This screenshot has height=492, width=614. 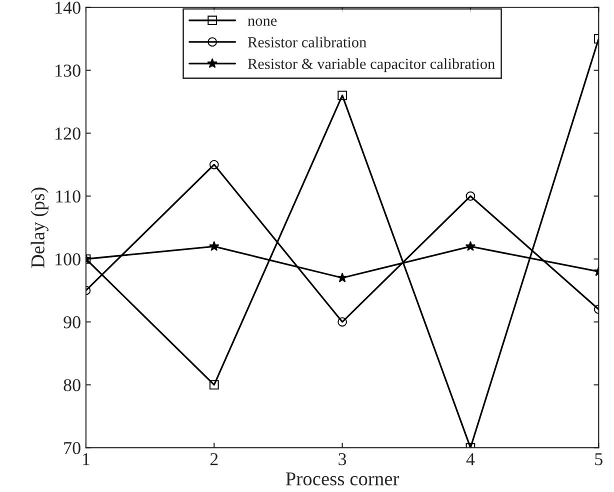 What do you see at coordinates (68, 70) in the screenshot?
I see `y-tick-label: 130` at bounding box center [68, 70].